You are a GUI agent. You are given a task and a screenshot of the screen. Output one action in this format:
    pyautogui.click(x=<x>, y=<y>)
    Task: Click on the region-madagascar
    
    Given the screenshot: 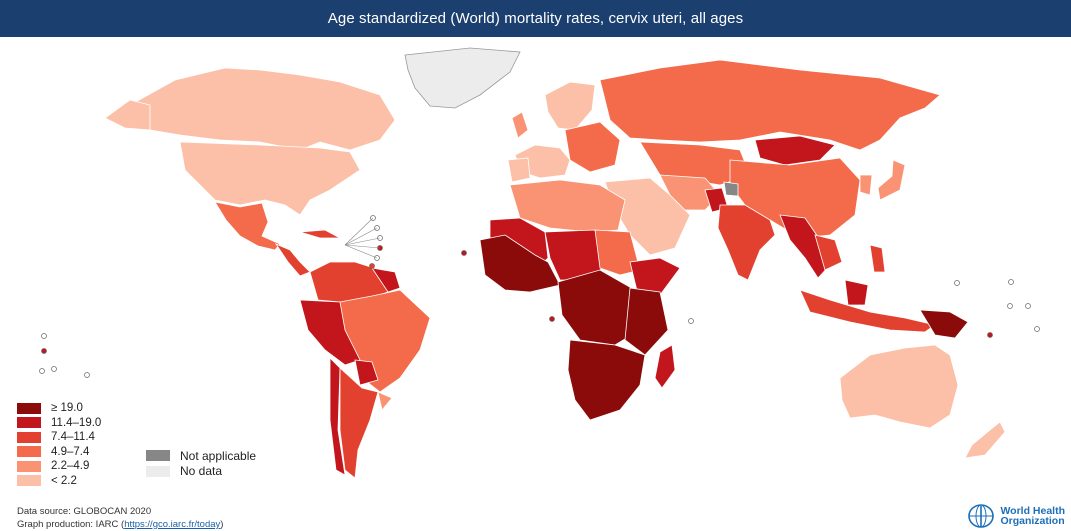 What is the action you would take?
    pyautogui.click(x=665, y=366)
    